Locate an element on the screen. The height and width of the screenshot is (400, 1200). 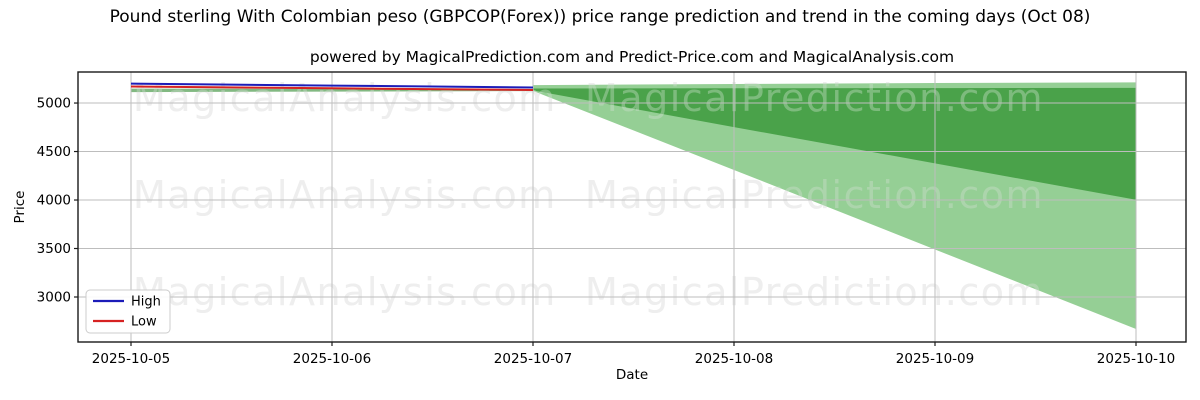
svg-text: 2025-10-08 is located at coordinates (734, 359).